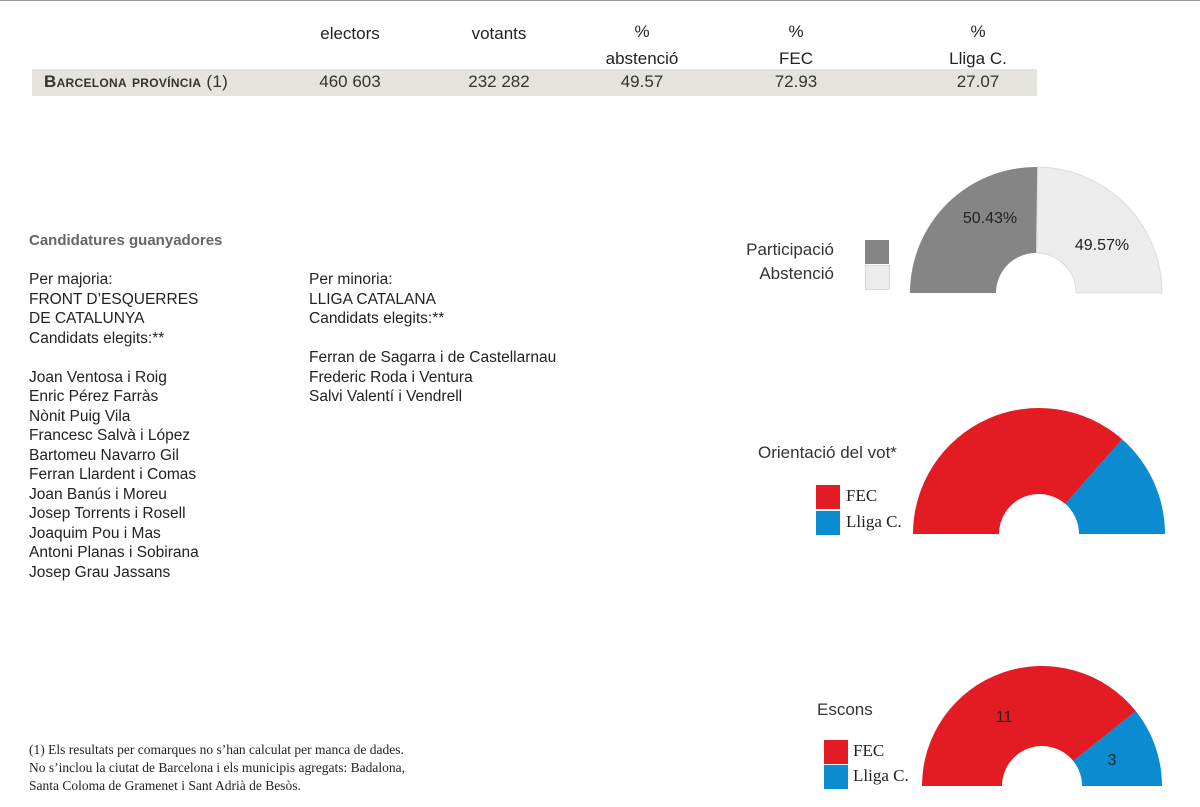 The height and width of the screenshot is (807, 1200). I want to click on majority-heading: Per majoria:, so click(71, 279).